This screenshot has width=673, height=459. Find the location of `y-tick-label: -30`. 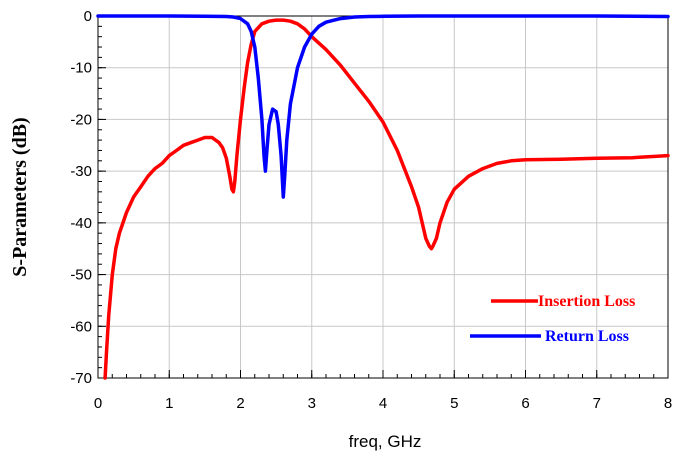

y-tick-label: -30 is located at coordinates (81, 171).